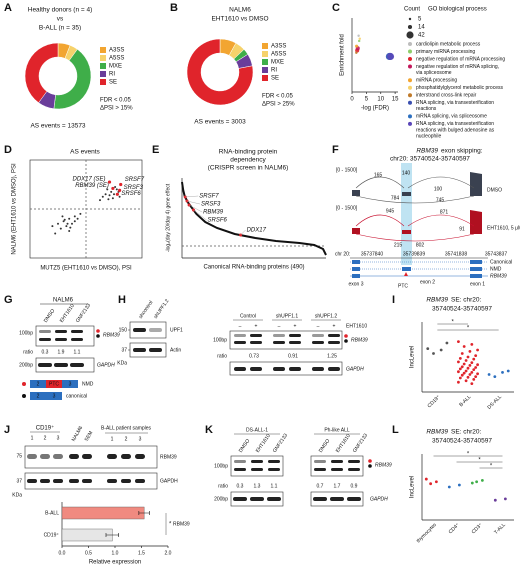 The image size is (520, 582). What do you see at coordinates (451, 117) in the screenshot?
I see `legend-label: mRNA splicing, via spliceosome` at bounding box center [451, 117].